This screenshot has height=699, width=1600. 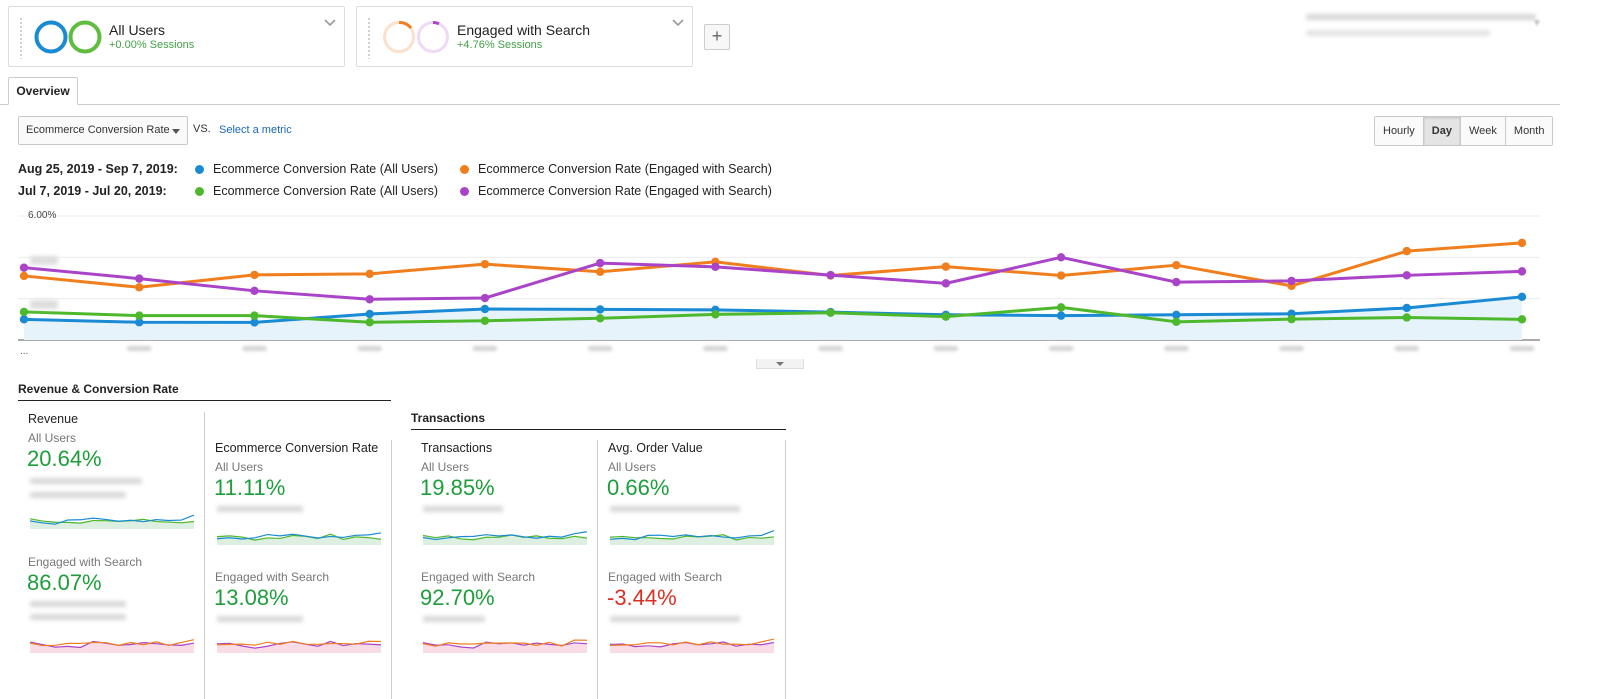 I want to click on metric-select: Ecommerce Conversion Rate, so click(x=103, y=130).